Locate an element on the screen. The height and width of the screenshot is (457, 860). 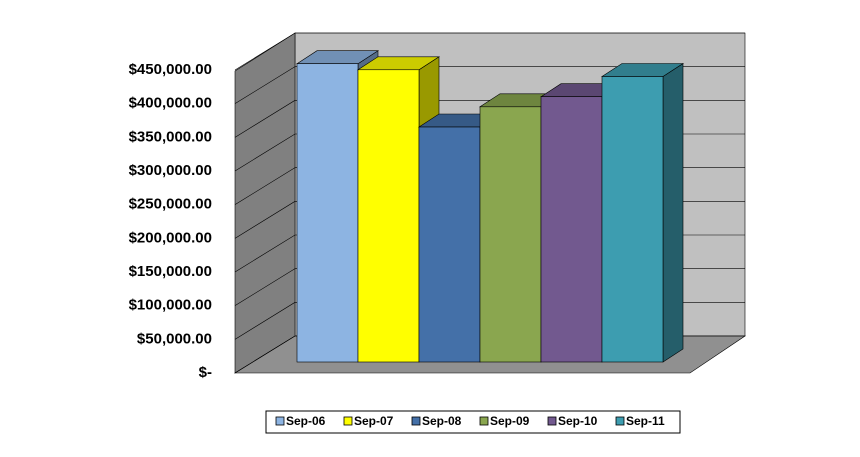
legend-label: Sep-08 is located at coordinates (442, 421).